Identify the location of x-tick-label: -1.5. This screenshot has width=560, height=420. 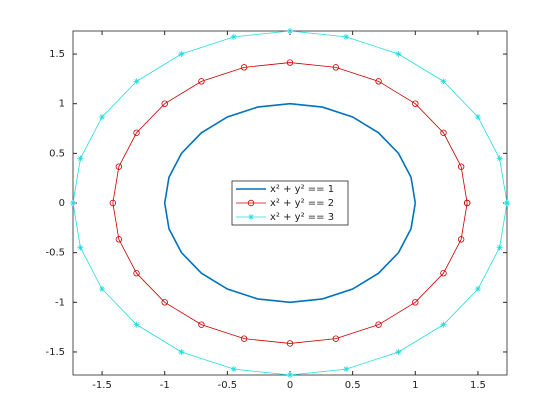
(102, 385).